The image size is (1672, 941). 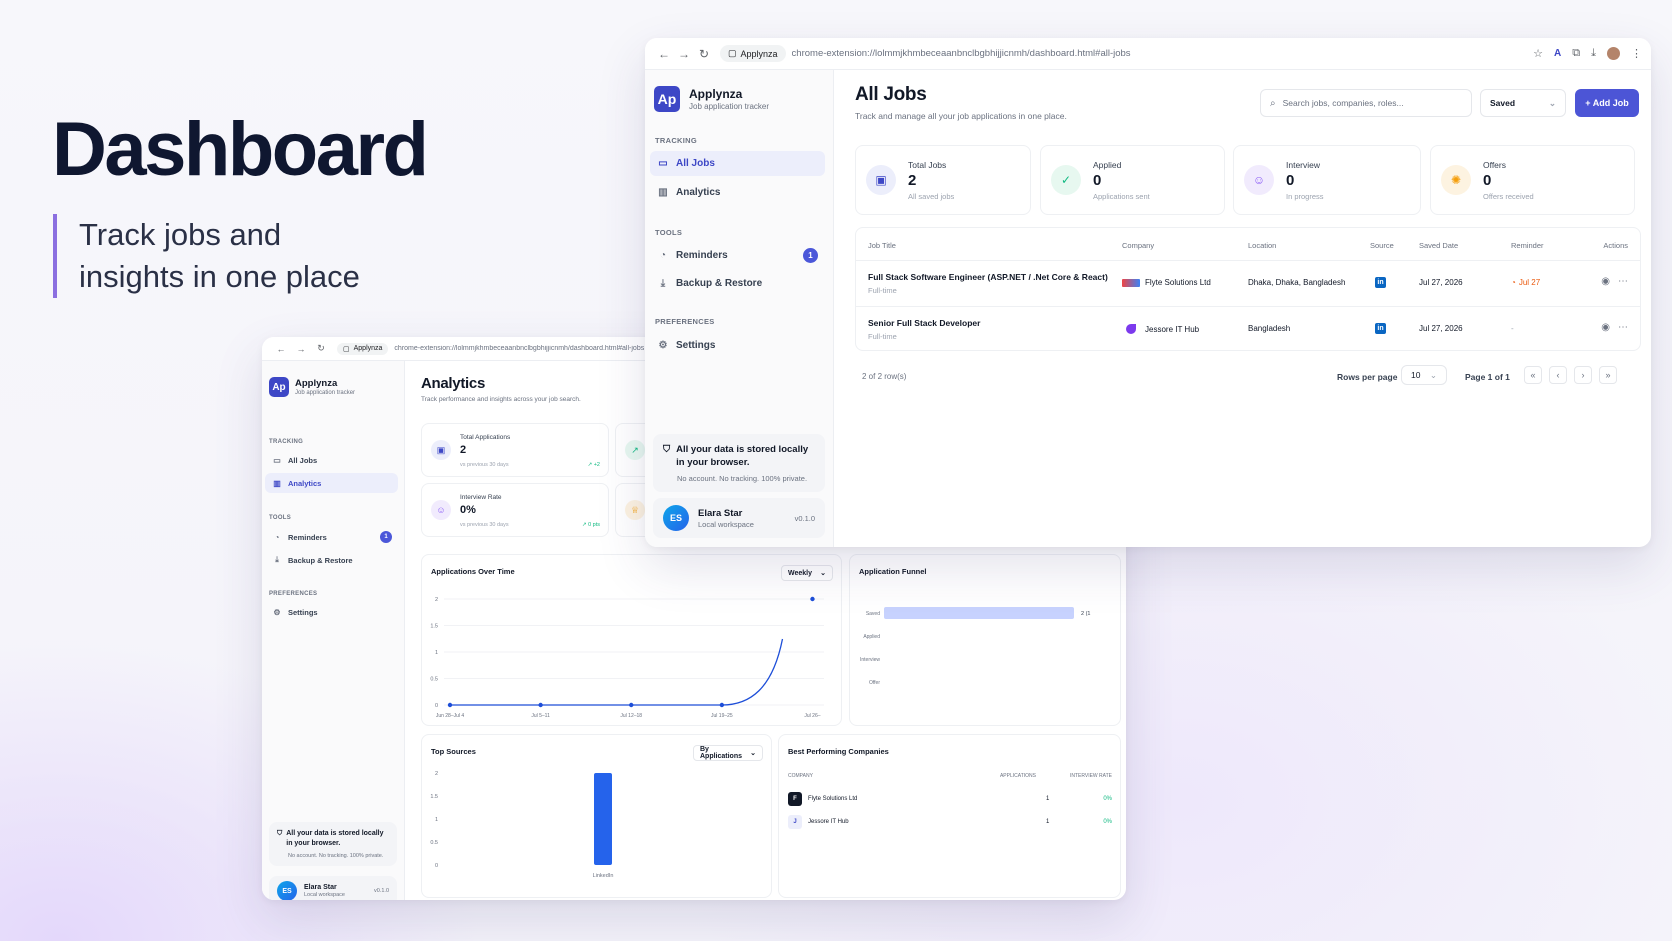 What do you see at coordinates (1613, 53) in the screenshot?
I see `profile-icon` at bounding box center [1613, 53].